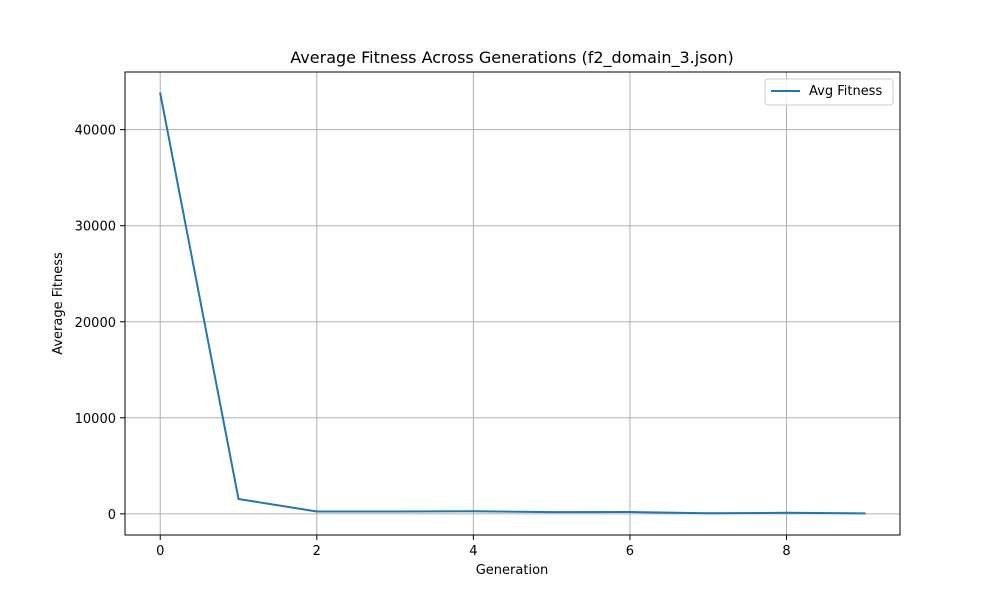 The height and width of the screenshot is (600, 1000). Describe the element at coordinates (95, 323) in the screenshot. I see `y-tick-label: 20000` at that location.